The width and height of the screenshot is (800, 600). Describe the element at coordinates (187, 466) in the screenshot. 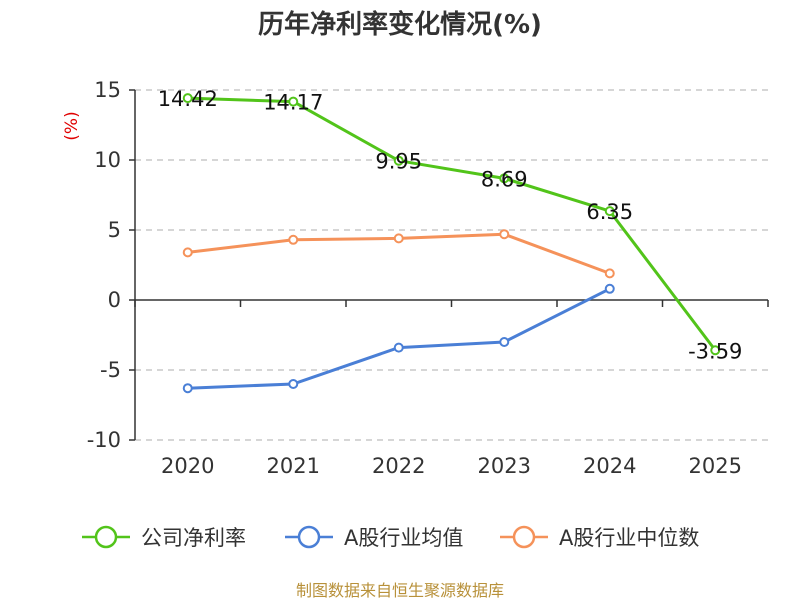

I see `x-tick-label: 2020` at that location.